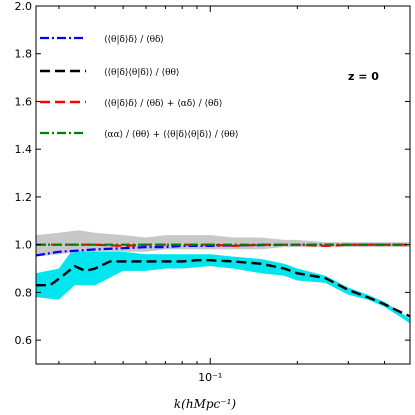  I want to click on legend-label-0: ⟨⟨θ|δ⟩δ⟩ / ⟨θδ⟩, so click(134, 40).